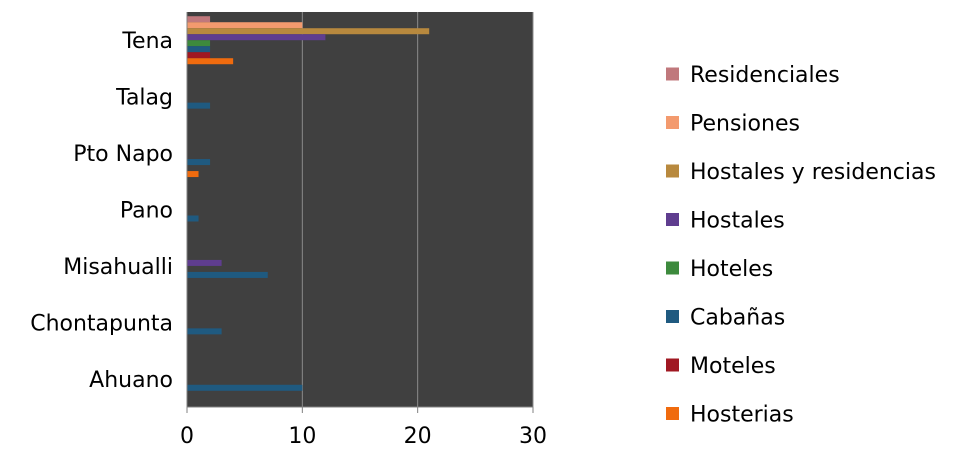 This screenshot has height=452, width=979. What do you see at coordinates (302, 436) in the screenshot?
I see `x-tick-label: 10` at bounding box center [302, 436].